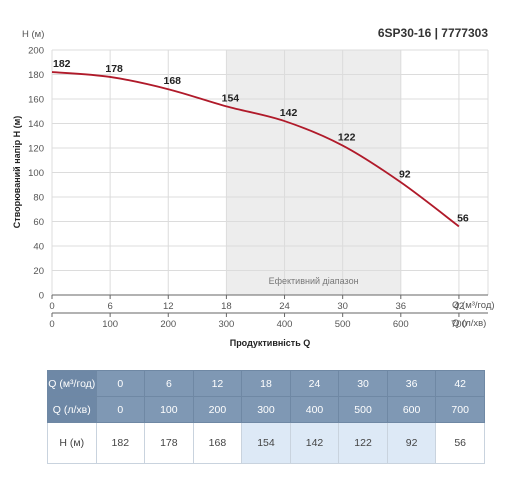 The width and height of the screenshot is (512, 482). Describe the element at coordinates (270, 343) in the screenshot. I see `x-axis-title: Продуктивність Q` at that location.